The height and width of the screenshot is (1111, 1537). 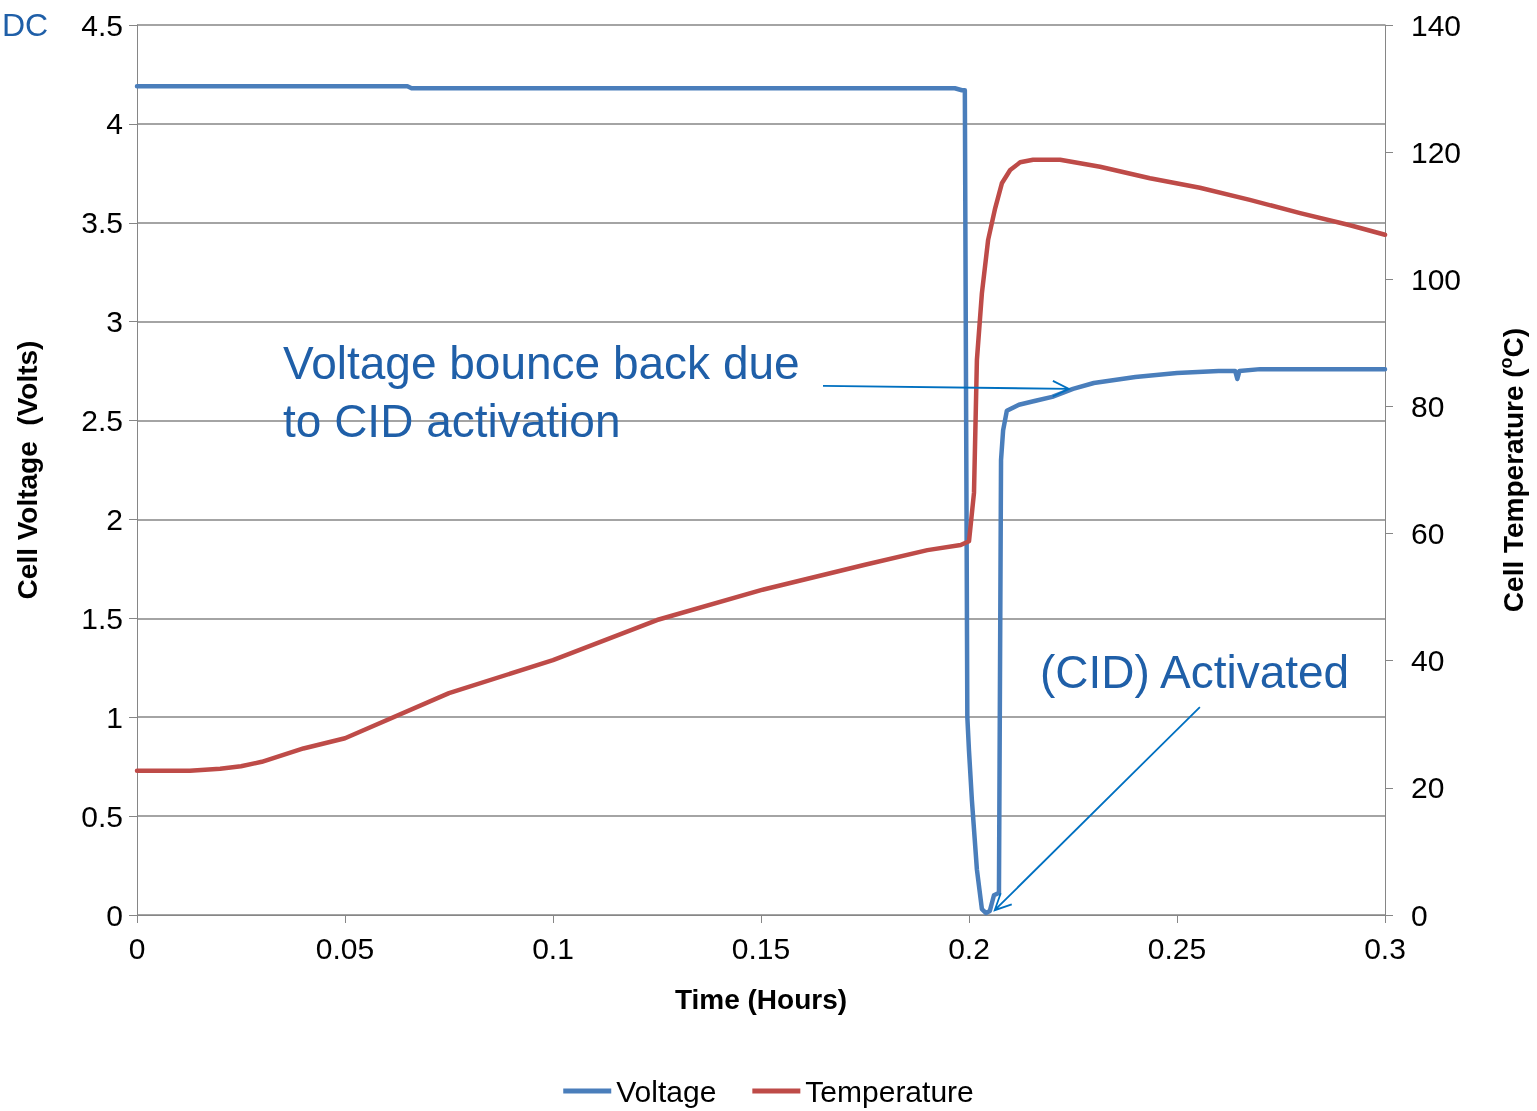 What do you see at coordinates (542, 392) in the screenshot?
I see `annotation: Voltage bounce back due to CID activation` at bounding box center [542, 392].